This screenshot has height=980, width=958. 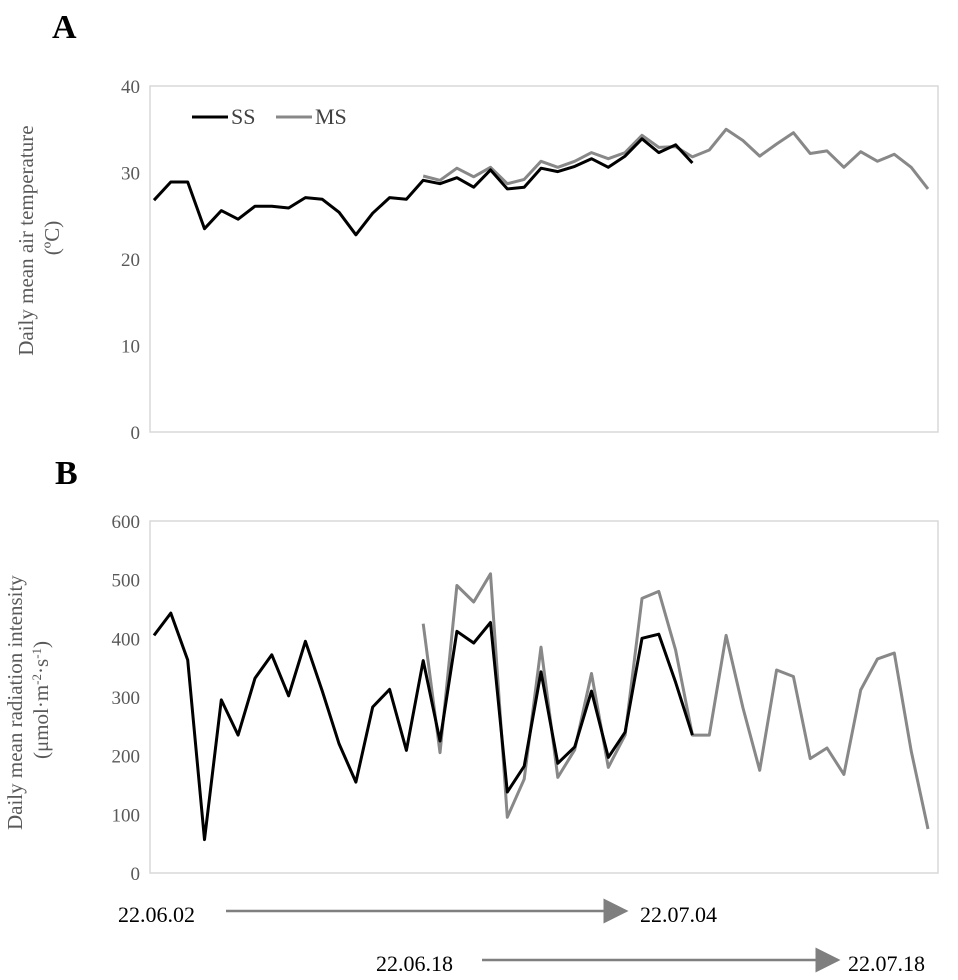 What do you see at coordinates (130, 174) in the screenshot?
I see `y-tick-label: 30` at bounding box center [130, 174].